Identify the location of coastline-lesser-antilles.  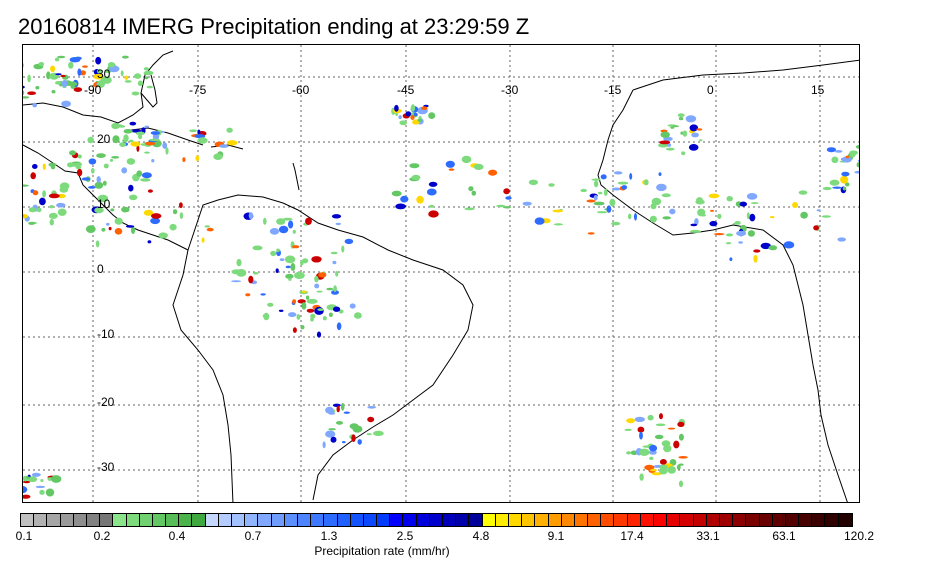
(296, 176).